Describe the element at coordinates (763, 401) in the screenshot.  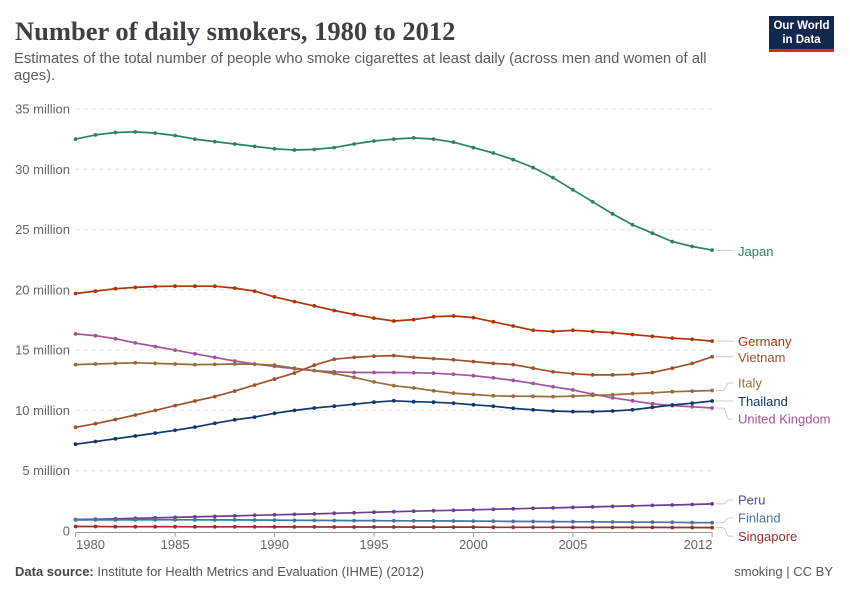
I see `svg-text: Thailand` at that location.